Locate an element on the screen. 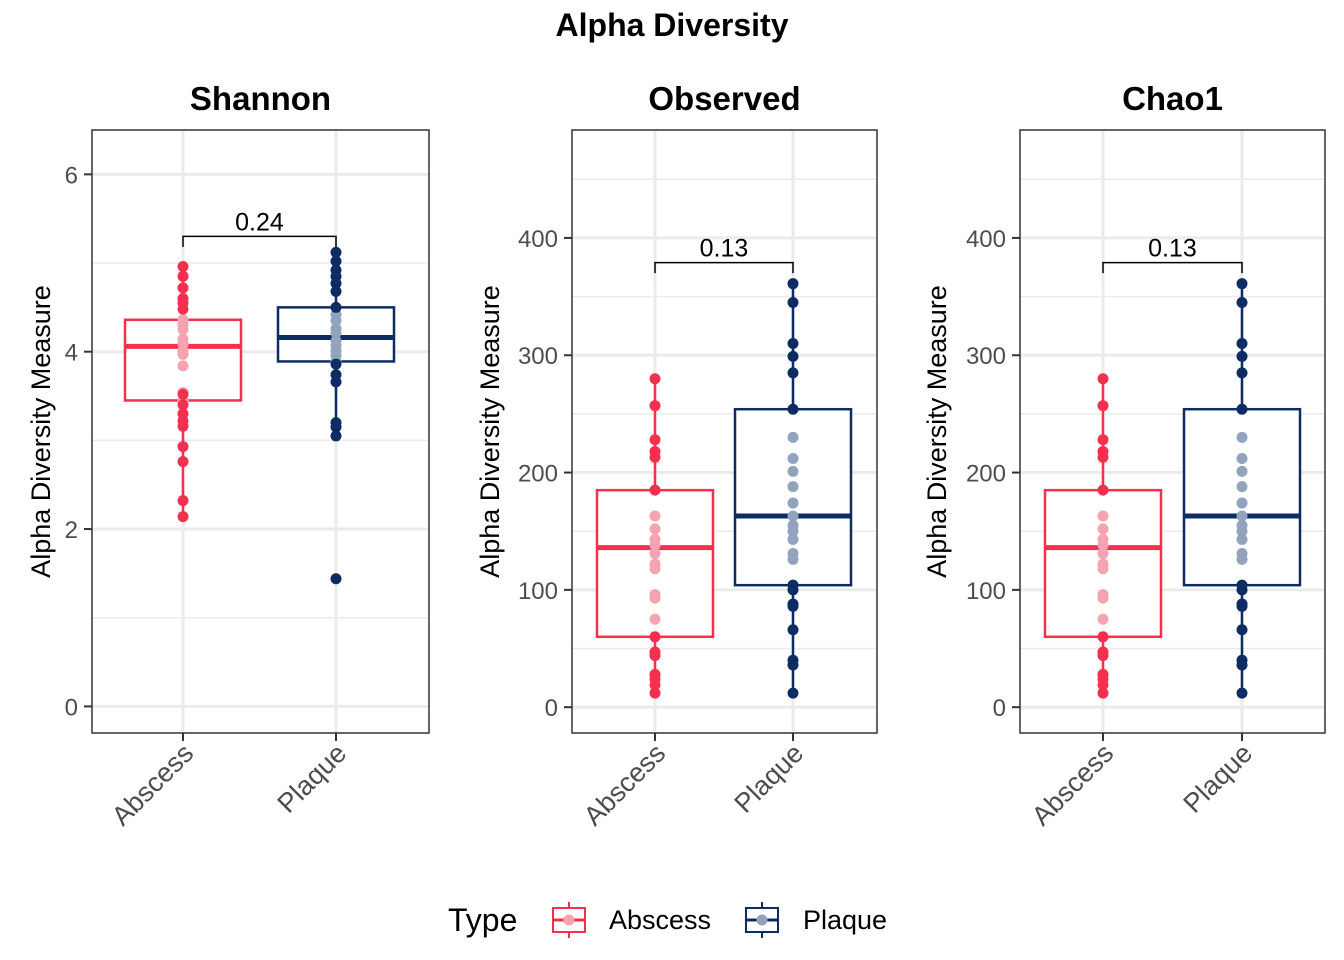 The image size is (1344, 960). legend-title: Type is located at coordinates (482, 920).